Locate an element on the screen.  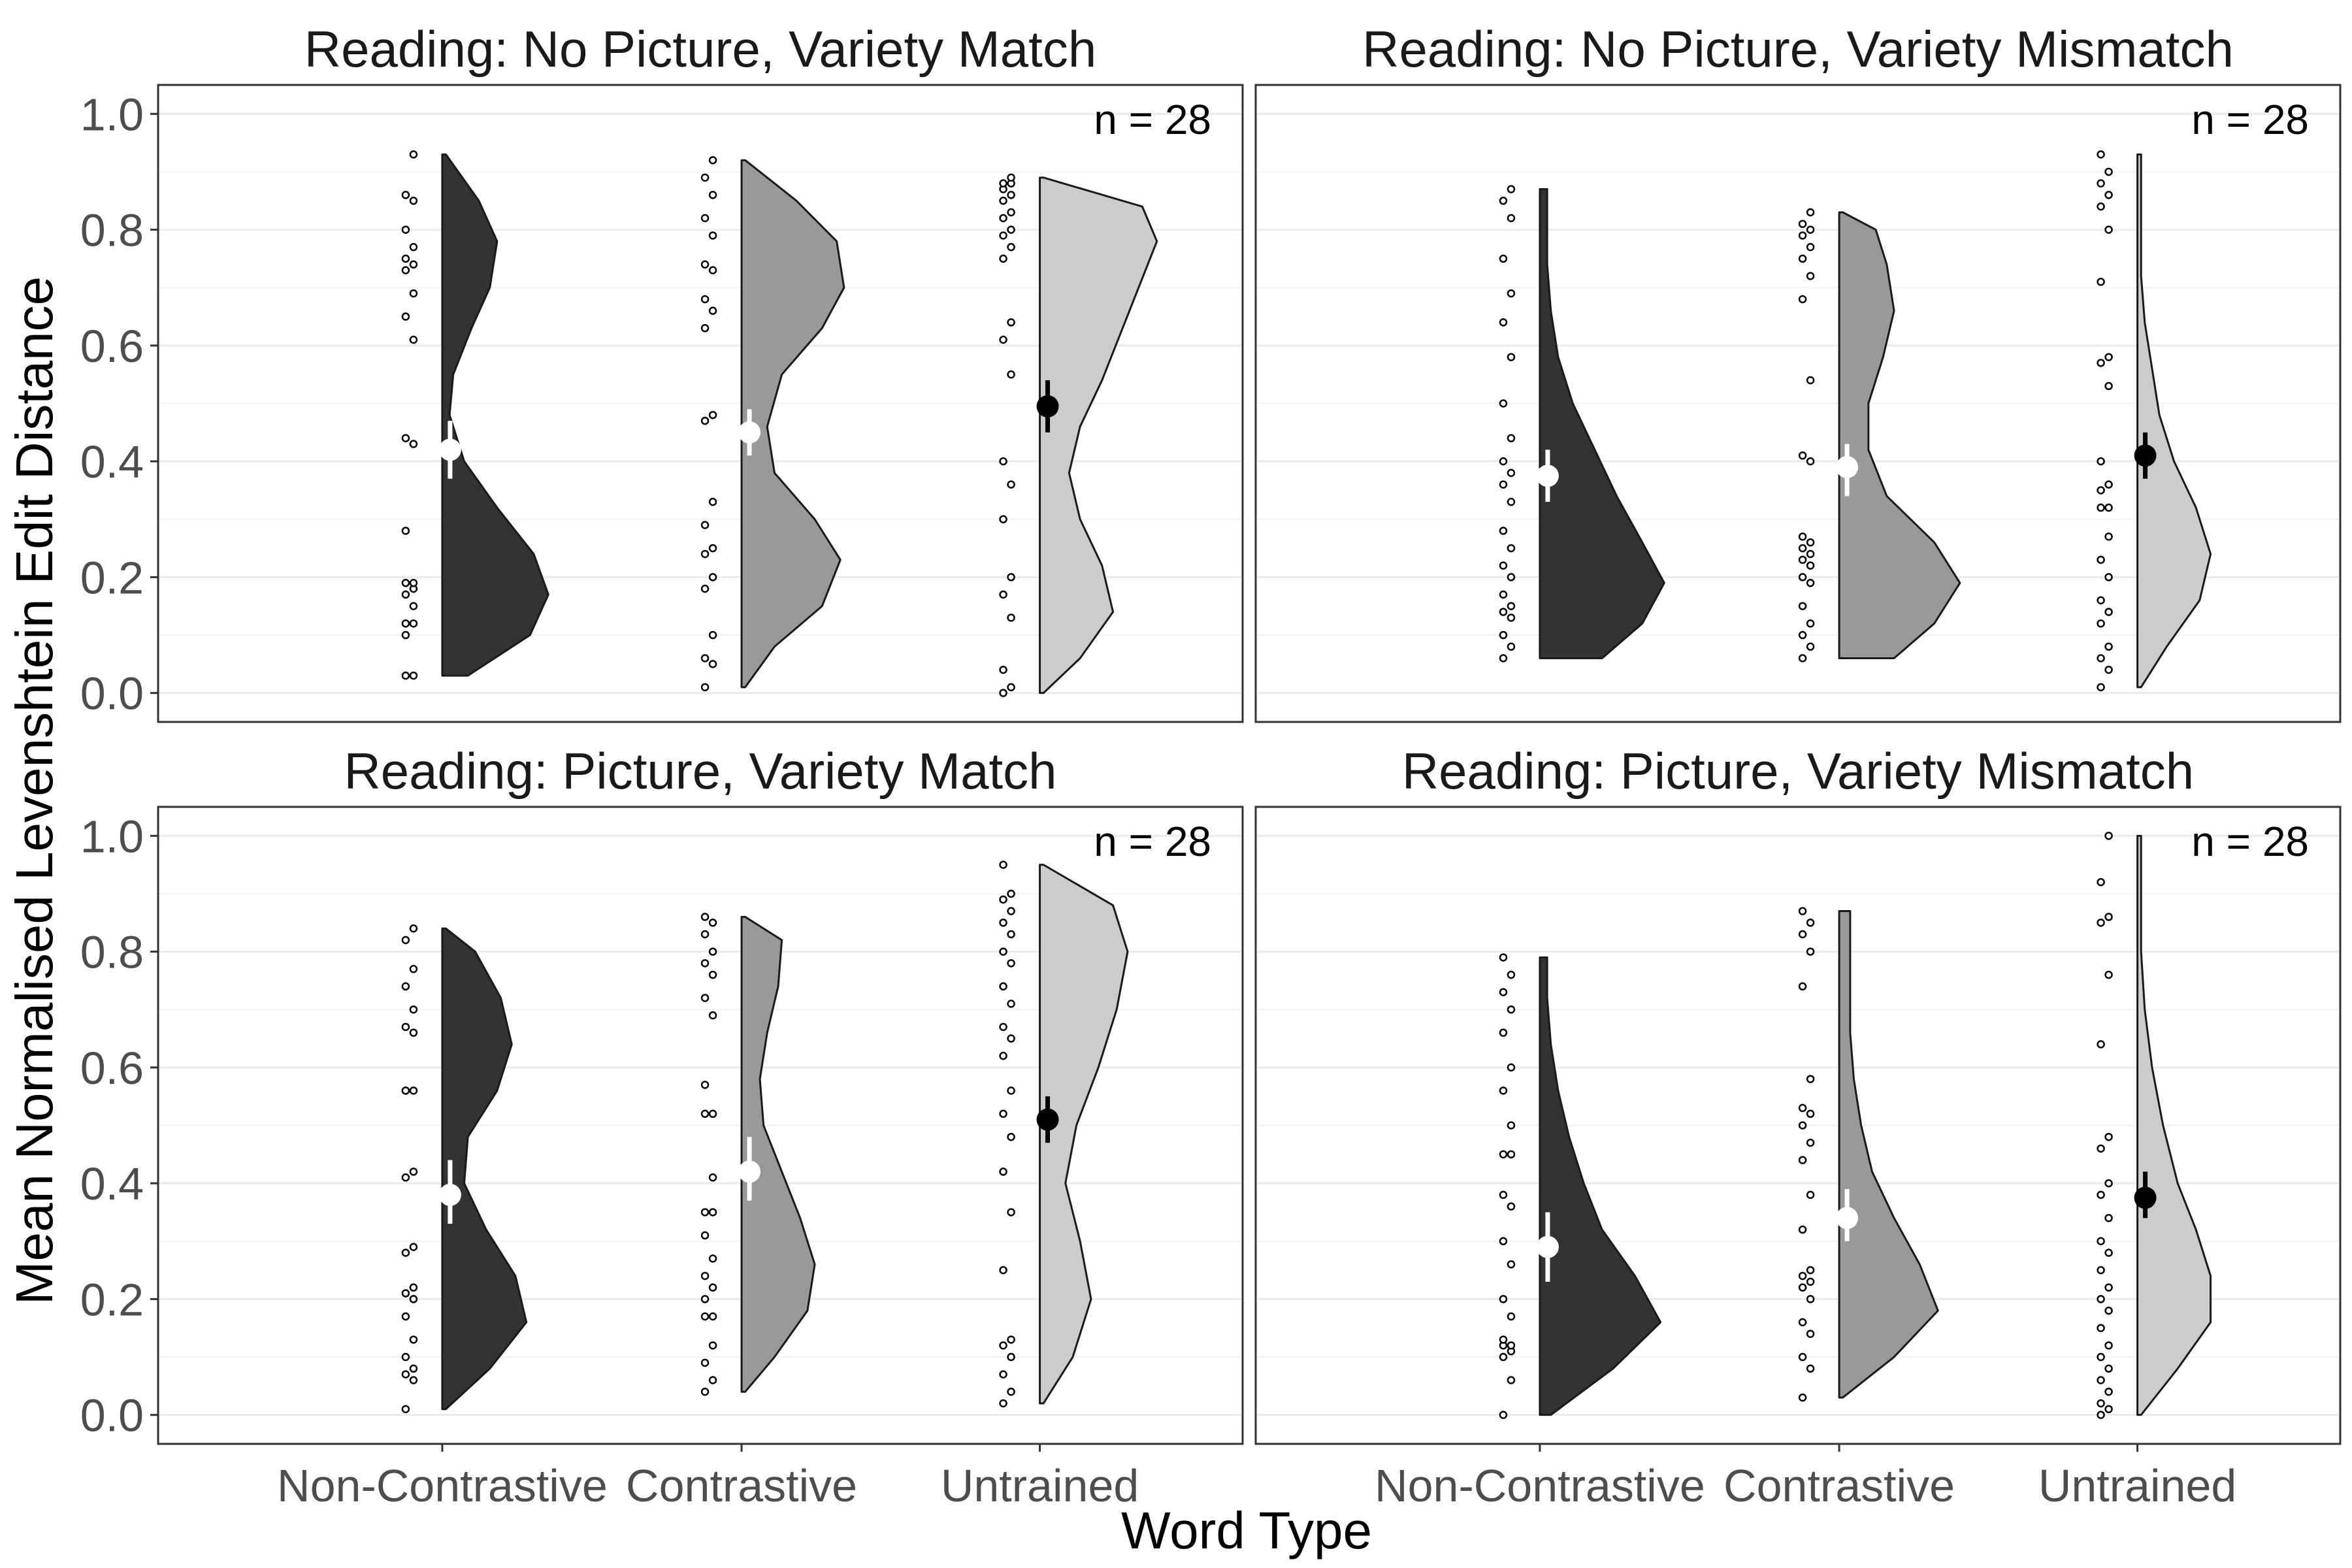
x-tick-label: Untrained is located at coordinates (2137, 1485).